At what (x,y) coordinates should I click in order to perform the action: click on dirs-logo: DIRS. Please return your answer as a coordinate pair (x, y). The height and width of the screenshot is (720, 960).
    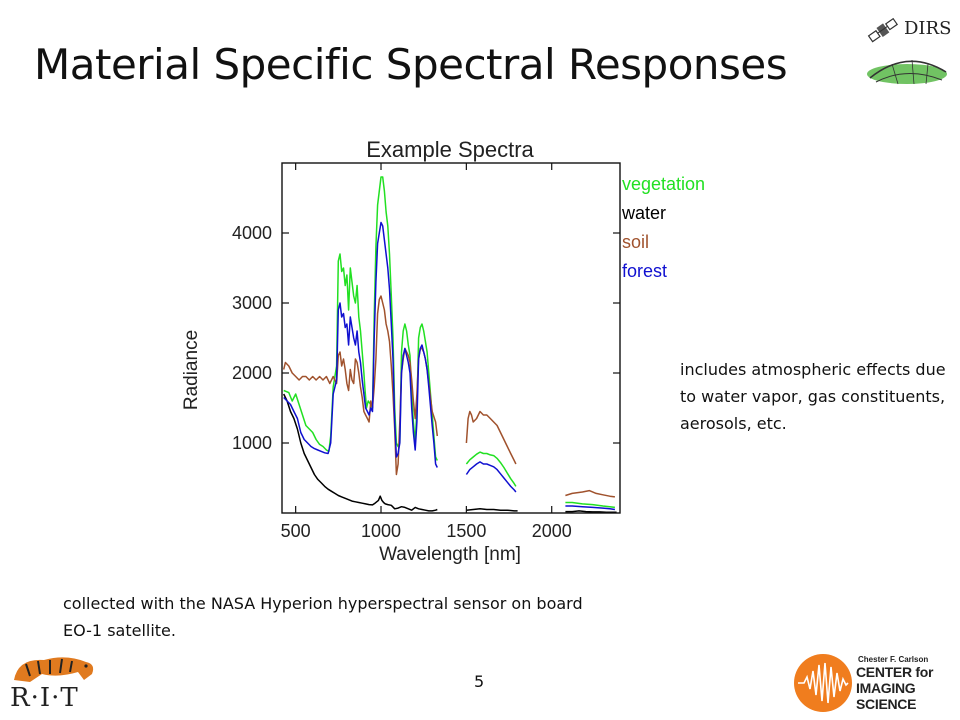
    Looking at the image, I should click on (907, 48).